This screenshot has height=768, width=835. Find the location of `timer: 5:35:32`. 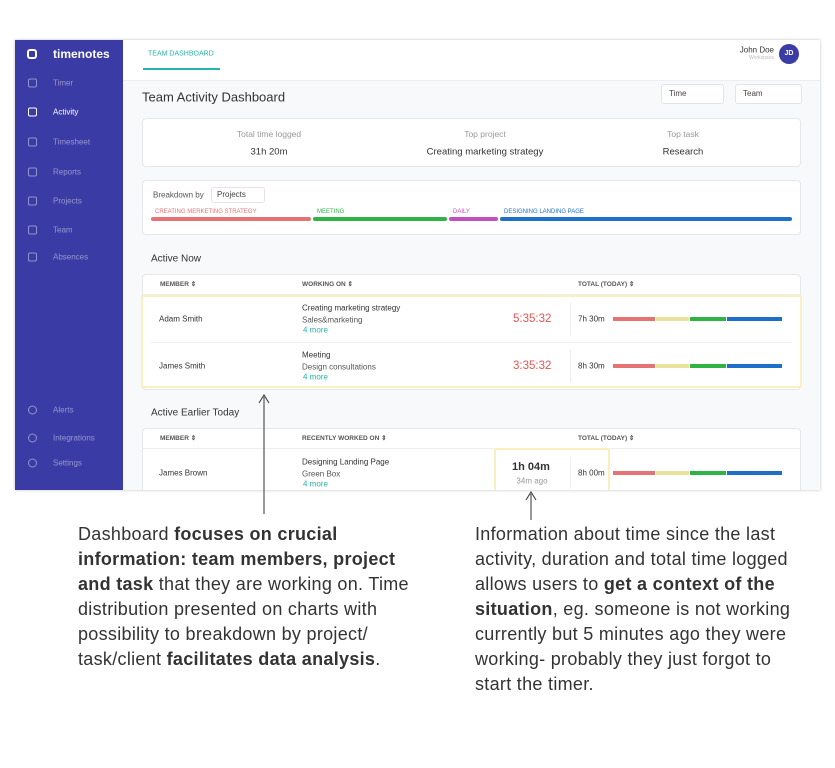

timer: 5:35:32 is located at coordinates (532, 319).